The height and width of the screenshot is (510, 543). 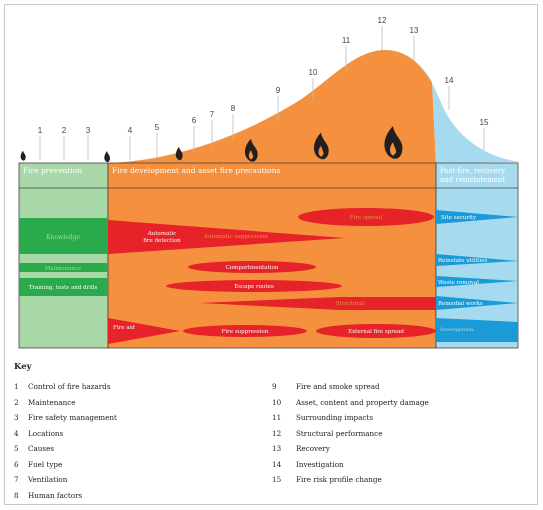 What do you see at coordinates (462, 261) in the screenshot?
I see `blue-wedge-reinstate-utilities-label: Reinstate utilities` at bounding box center [462, 261].